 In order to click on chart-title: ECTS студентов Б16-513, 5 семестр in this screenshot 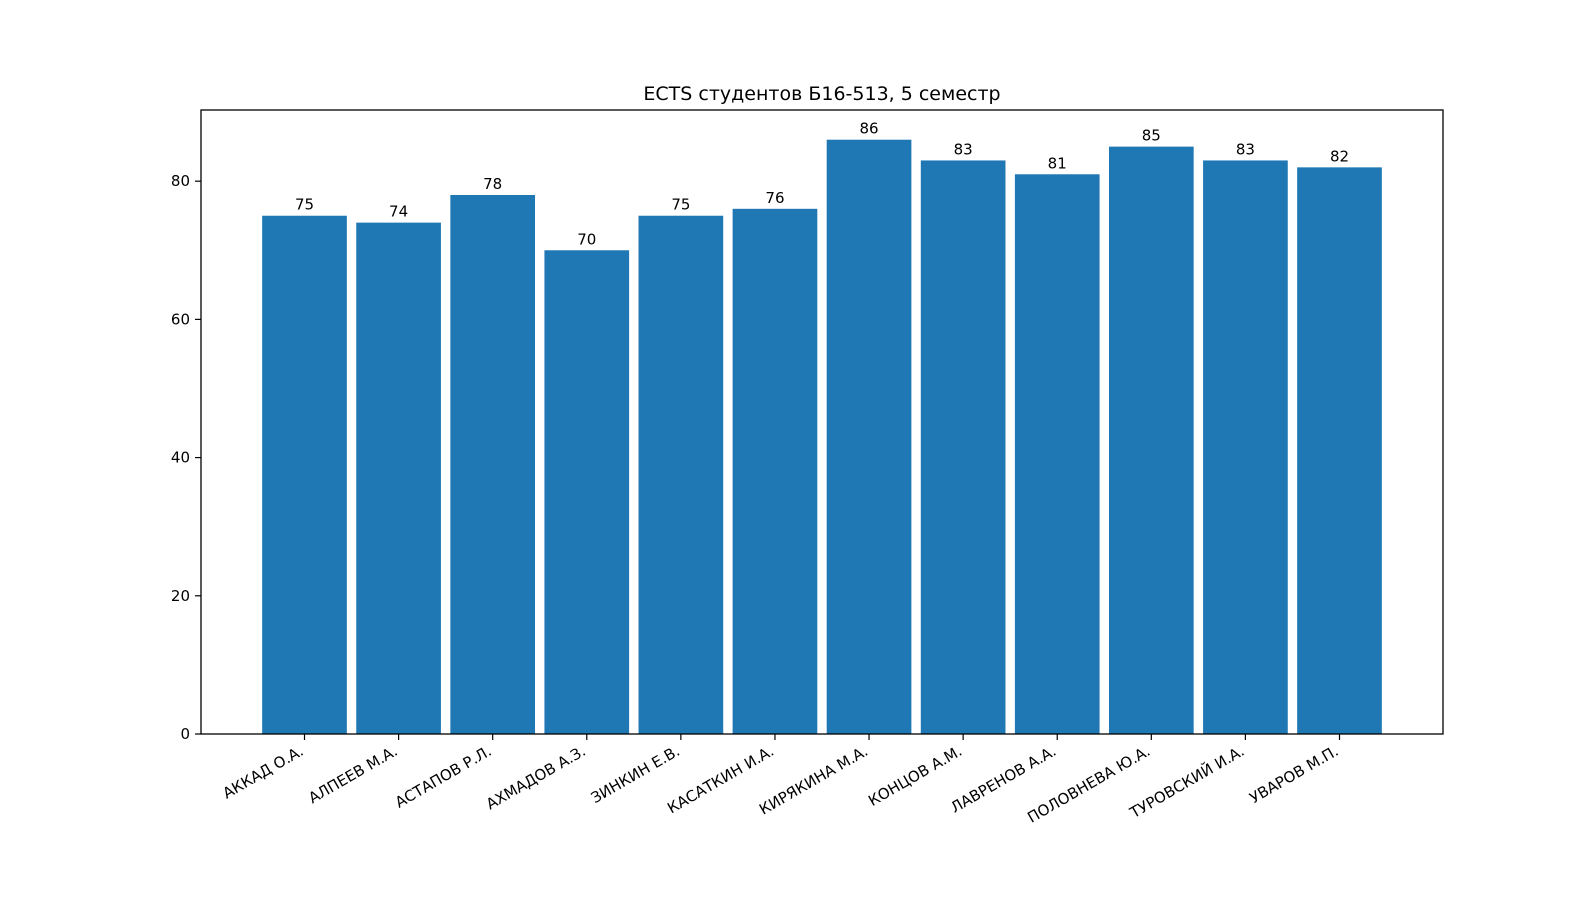, I will do `click(821, 94)`.